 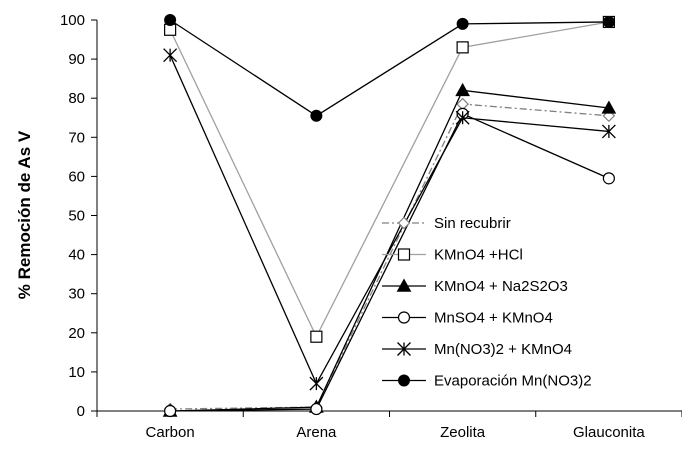 I want to click on y-axis-label: % Remoción de As V, so click(x=24, y=214).